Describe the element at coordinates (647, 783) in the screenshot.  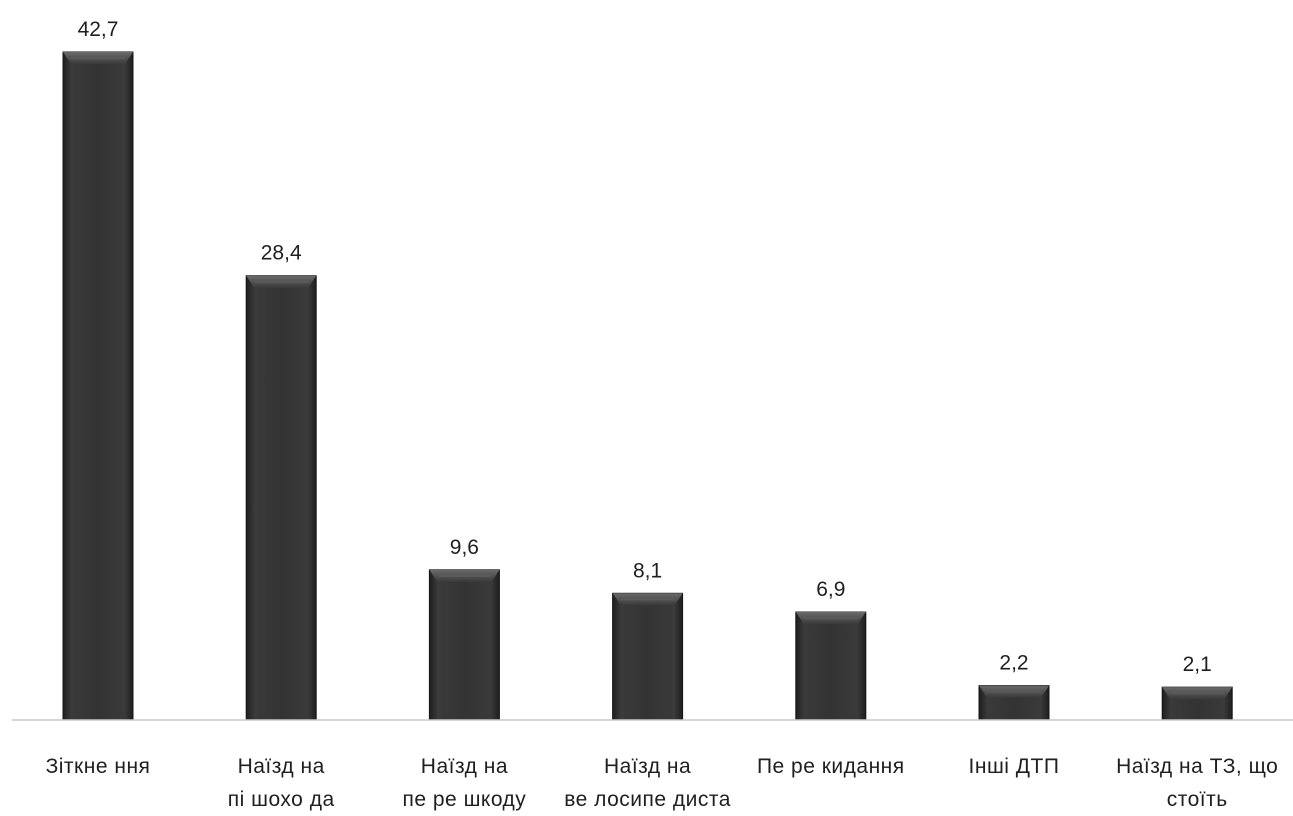
I see `category-label: Наїзд на ве лосипе диста` at that location.